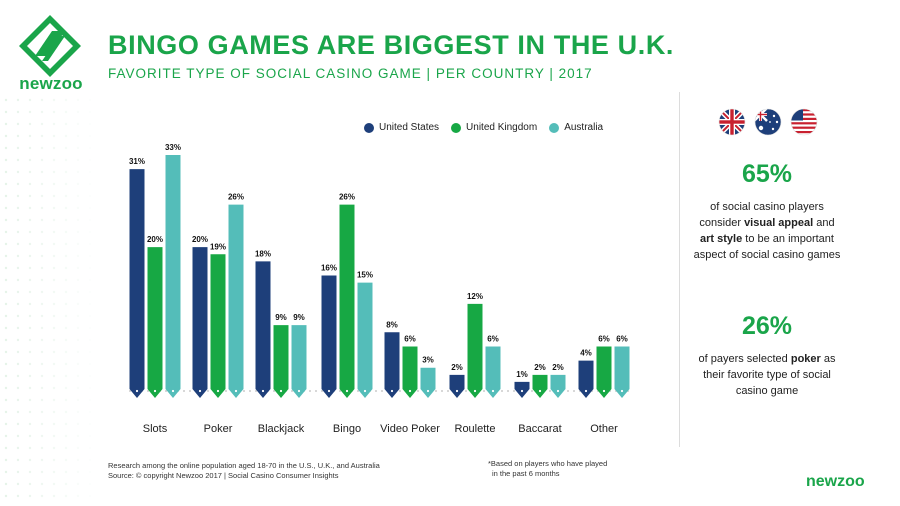  What do you see at coordinates (369, 127) in the screenshot?
I see `legend-swatch-us` at bounding box center [369, 127].